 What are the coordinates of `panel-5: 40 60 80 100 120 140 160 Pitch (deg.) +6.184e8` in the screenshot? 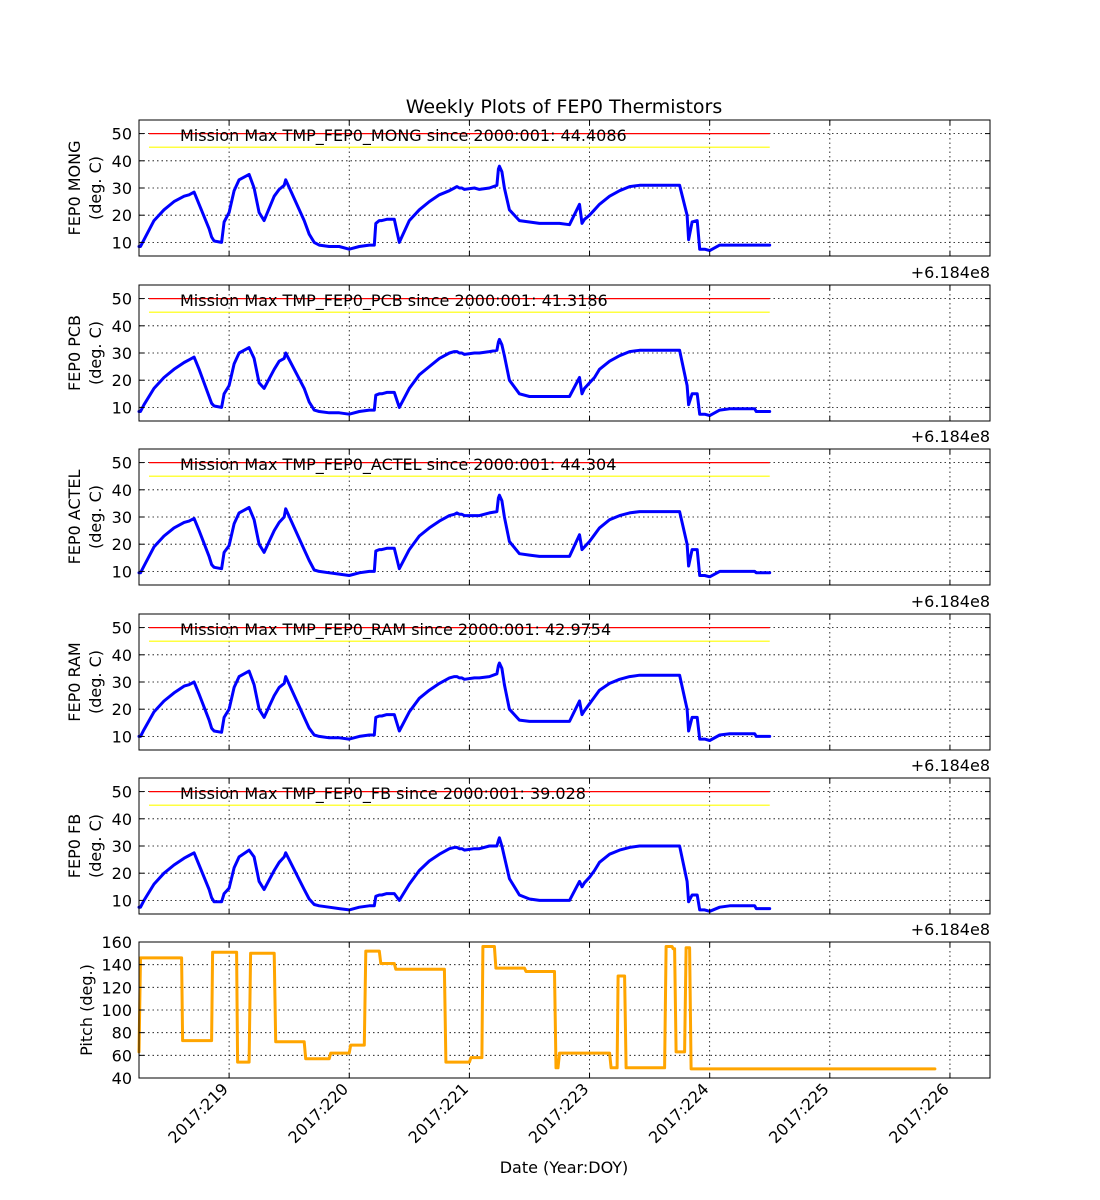 It's located at (534, 1004).